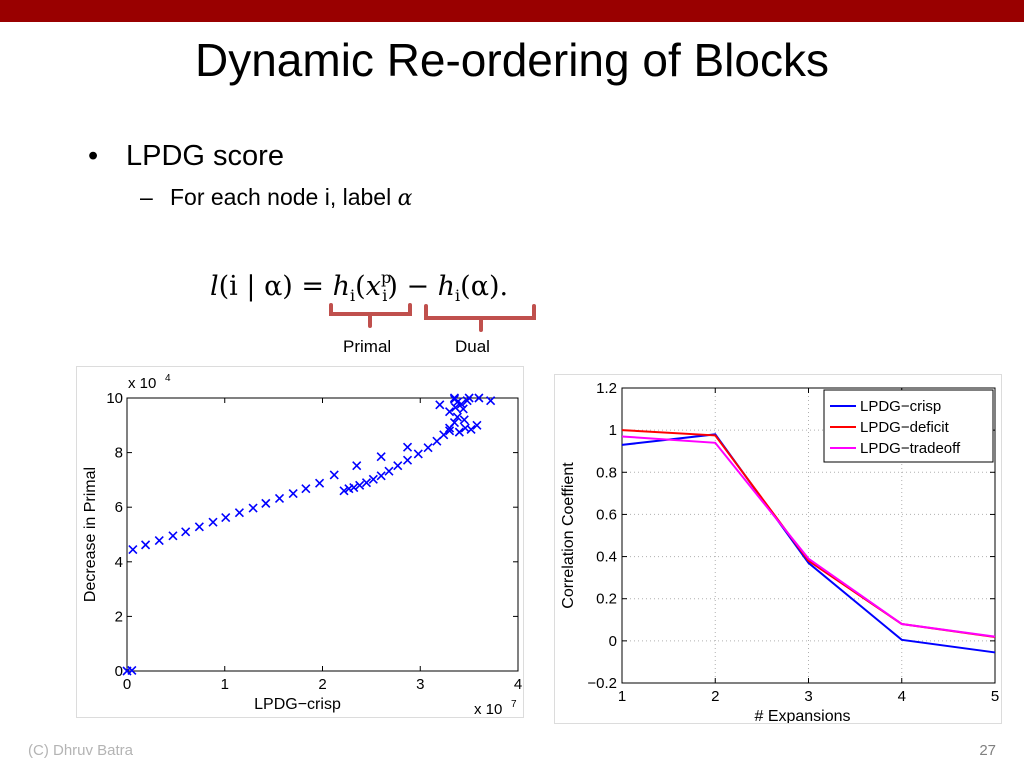 The image size is (1024, 768). What do you see at coordinates (606, 472) in the screenshot?
I see `line-ytick-label: 0.8` at bounding box center [606, 472].